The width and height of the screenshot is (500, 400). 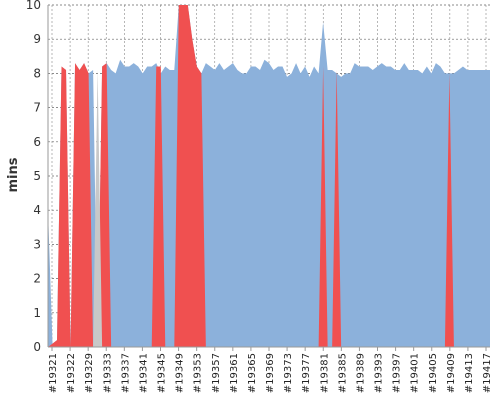 What do you see at coordinates (162, 373) in the screenshot?
I see `x-tick-label: #19345` at bounding box center [162, 373].